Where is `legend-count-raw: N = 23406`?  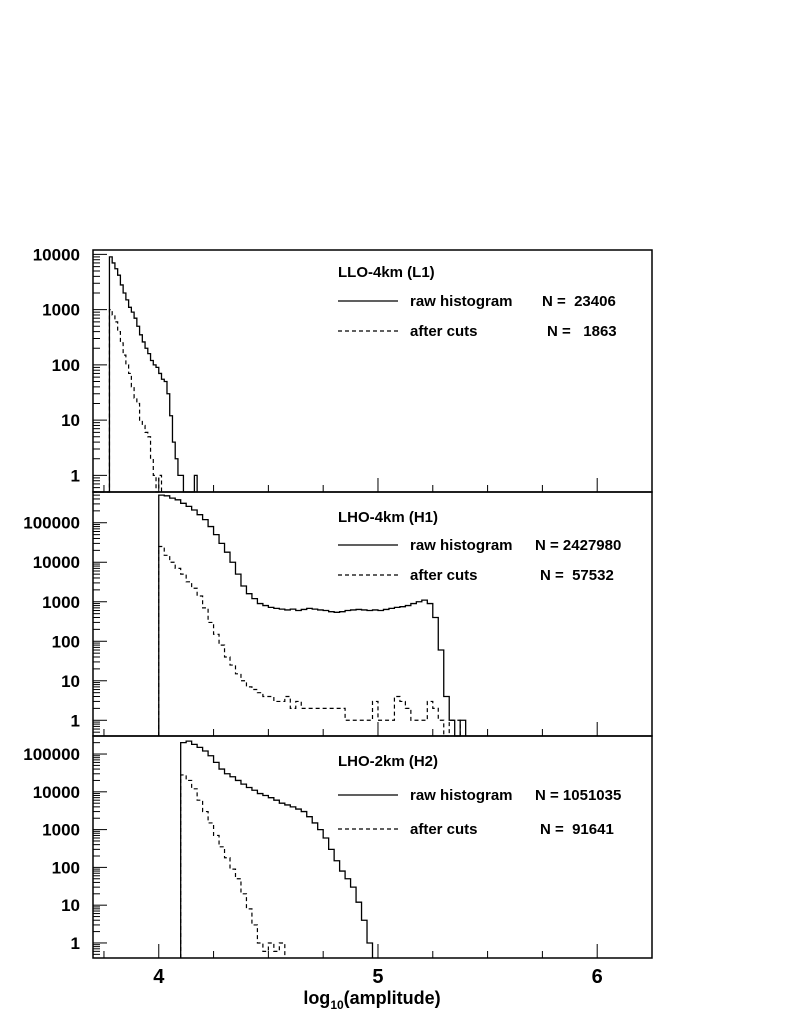 legend-count-raw: N = 23406 is located at coordinates (579, 301).